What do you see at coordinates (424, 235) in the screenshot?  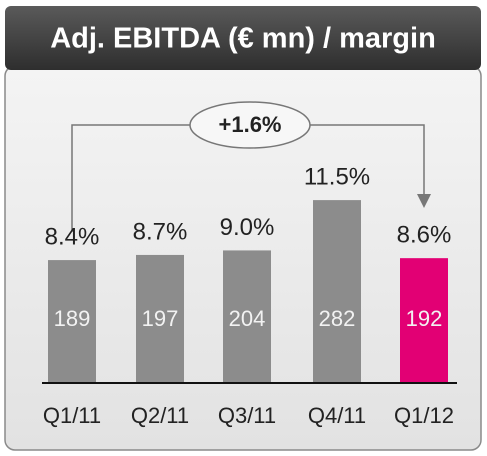 I see `margin-label: 8.6%` at bounding box center [424, 235].